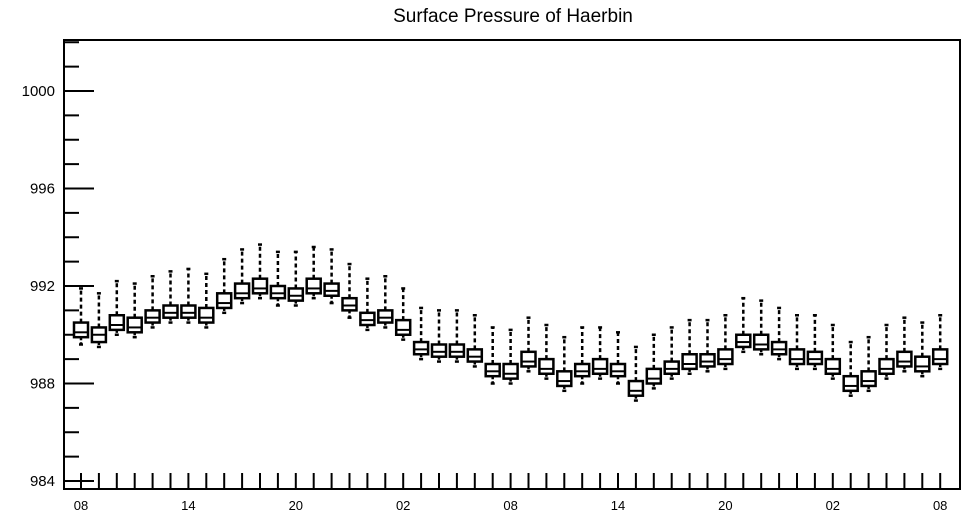 The width and height of the screenshot is (968, 523). Describe the element at coordinates (42, 384) in the screenshot. I see `y-tick-label: 988` at that location.